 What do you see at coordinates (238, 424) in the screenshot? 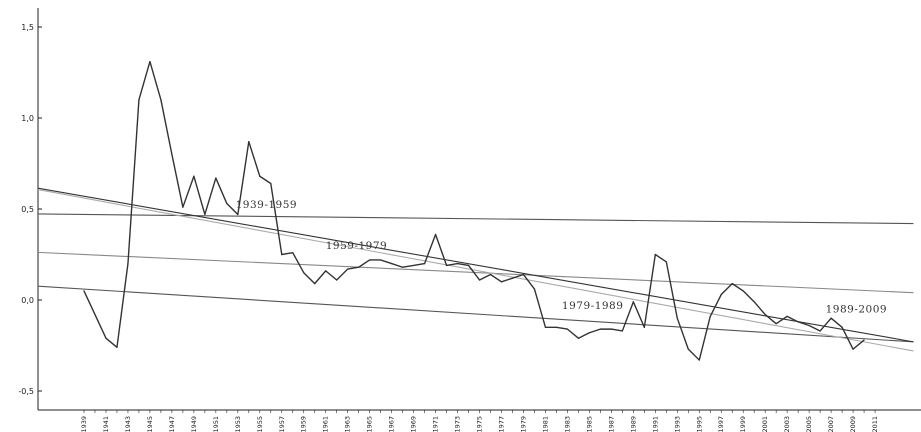
I see `x-tick-label: 1953` at bounding box center [238, 424].